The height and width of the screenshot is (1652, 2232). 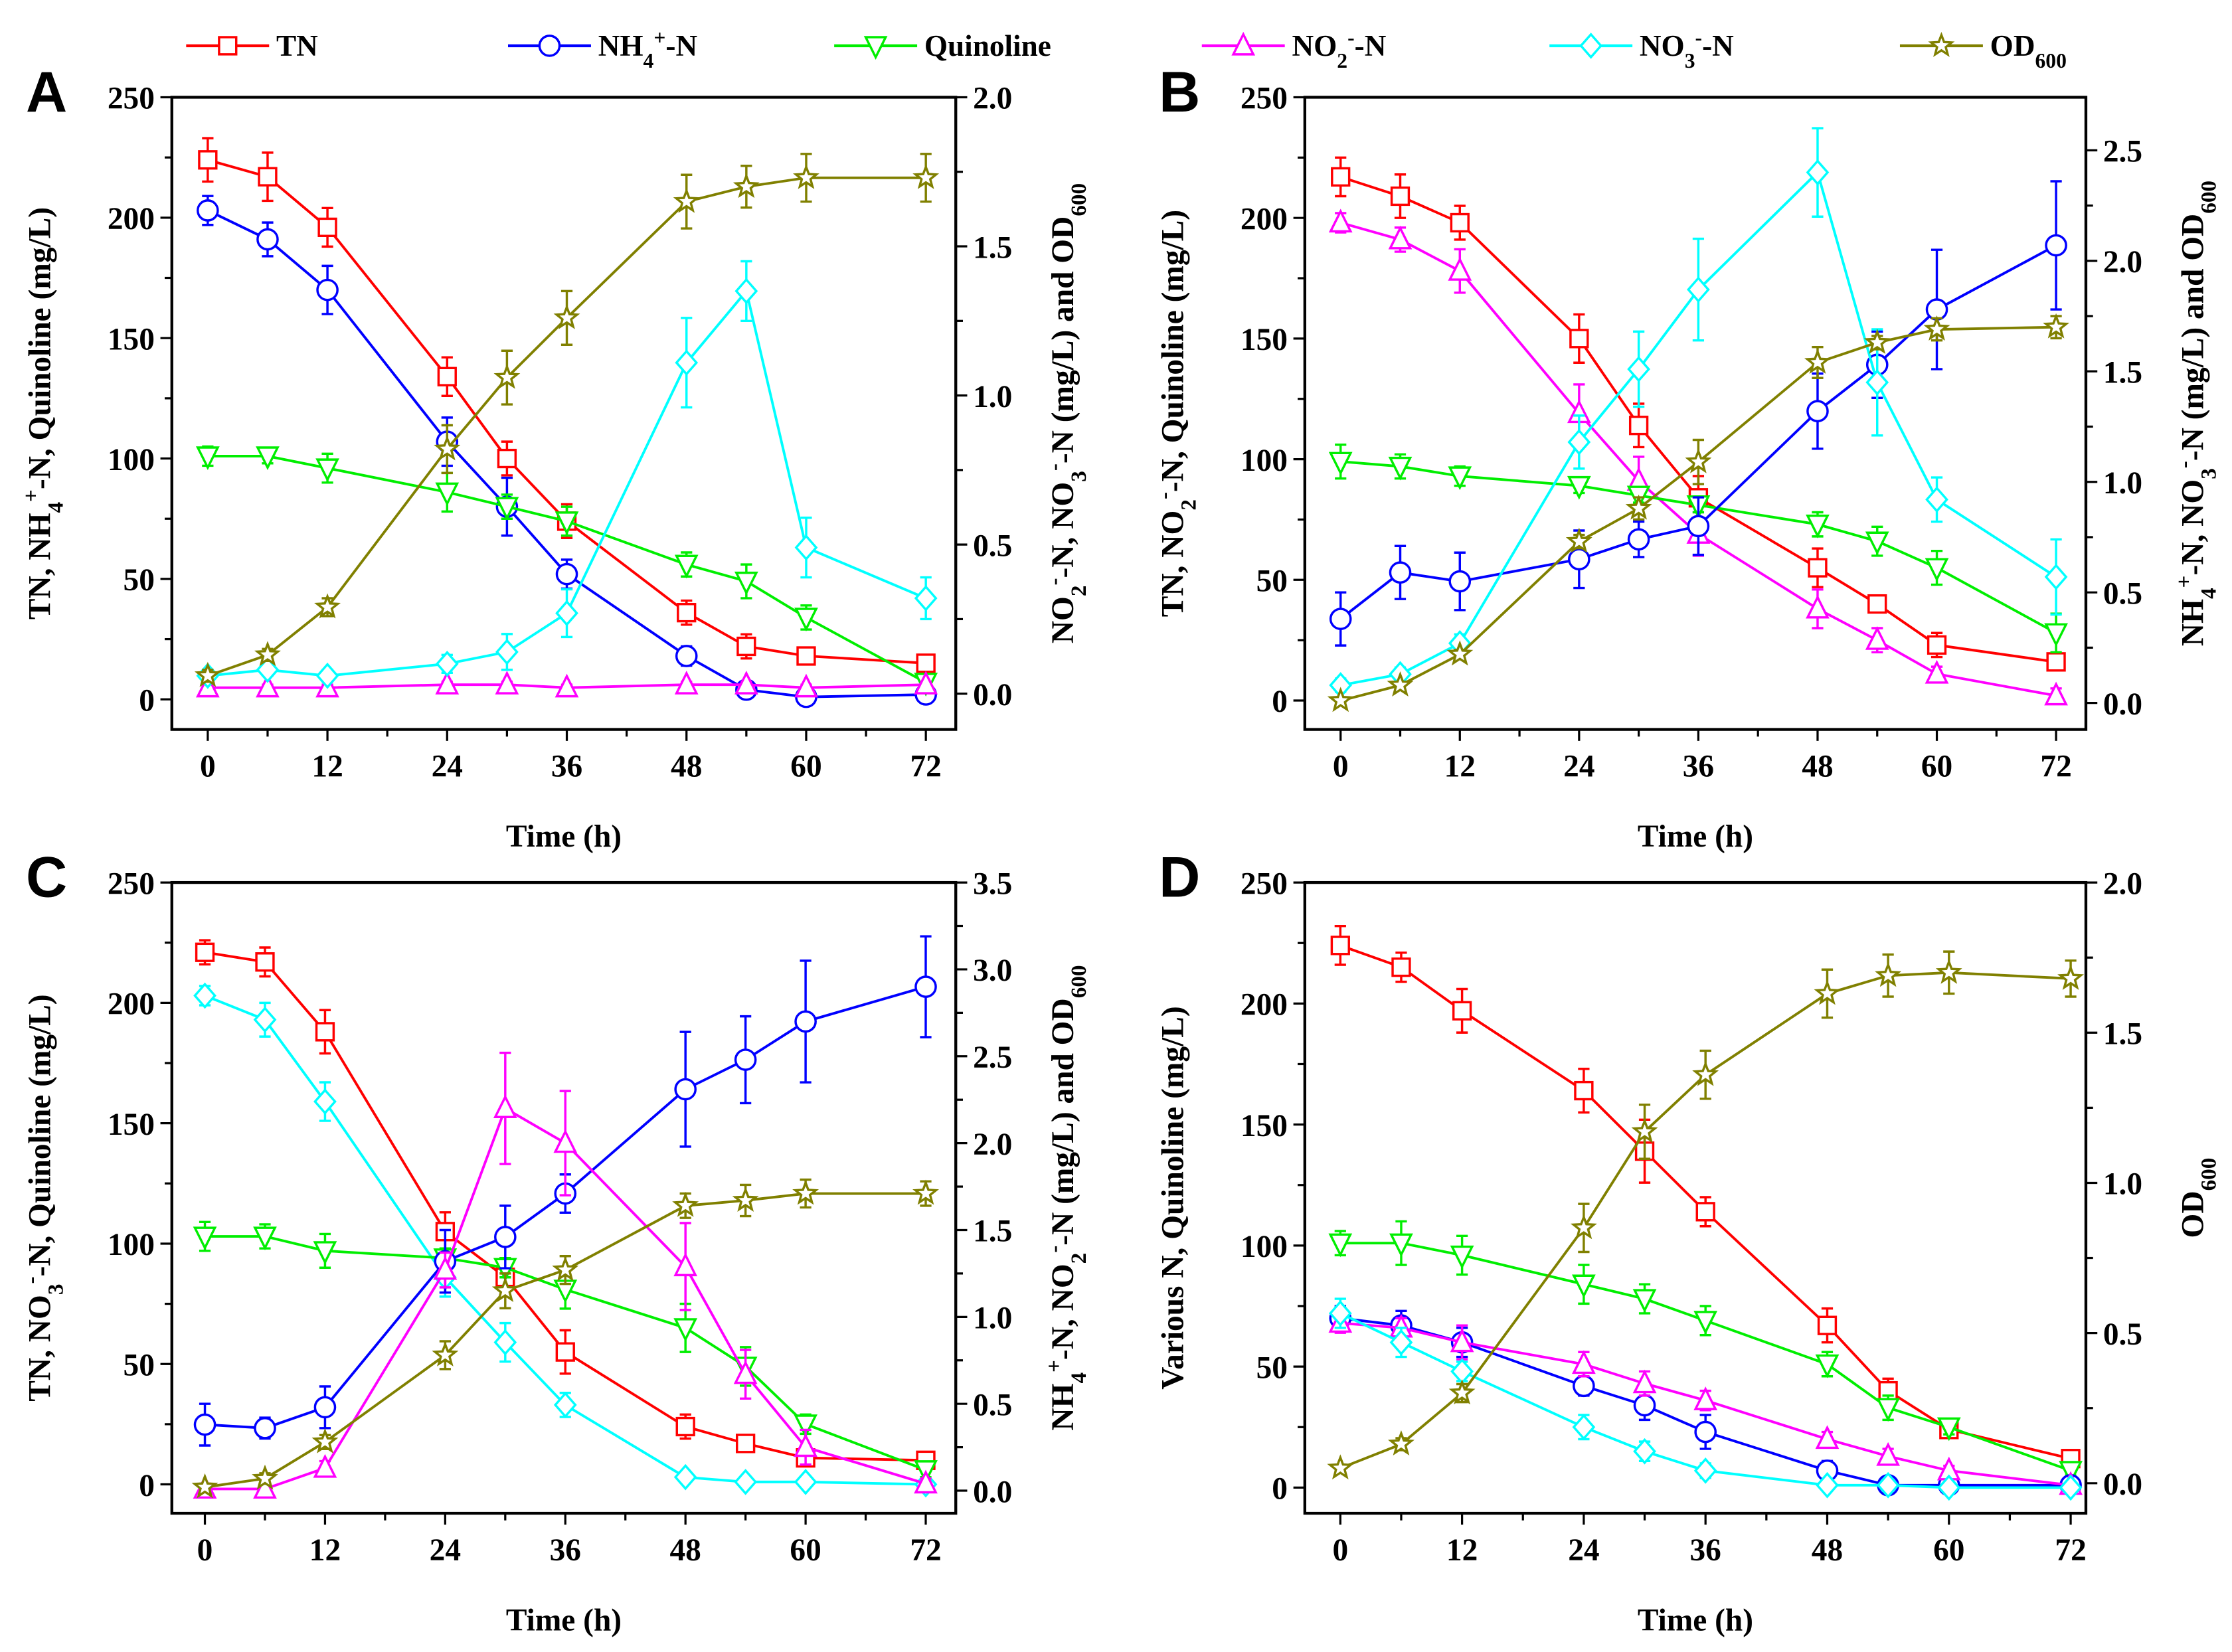 I want to click on plot-frame, so click(x=1695, y=413).